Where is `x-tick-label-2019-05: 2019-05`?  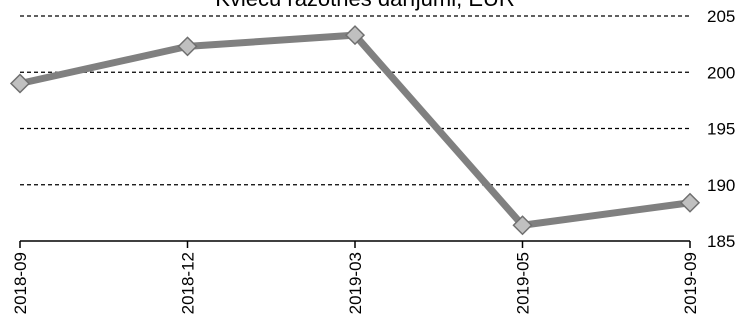 x-tick-label-2019-05: 2019-05 is located at coordinates (523, 283).